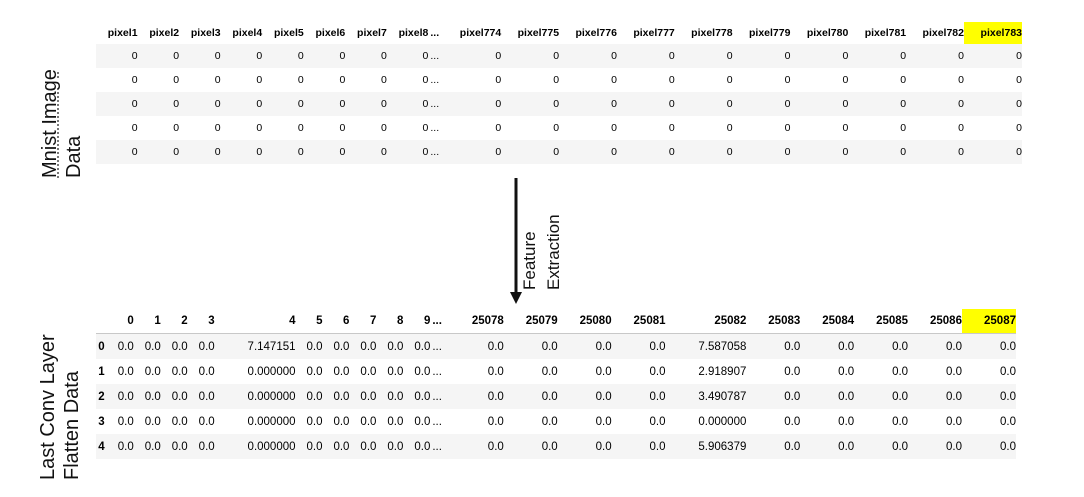 This screenshot has width=1084, height=497. I want to click on mnist-label-line2: Data, so click(74, 156).